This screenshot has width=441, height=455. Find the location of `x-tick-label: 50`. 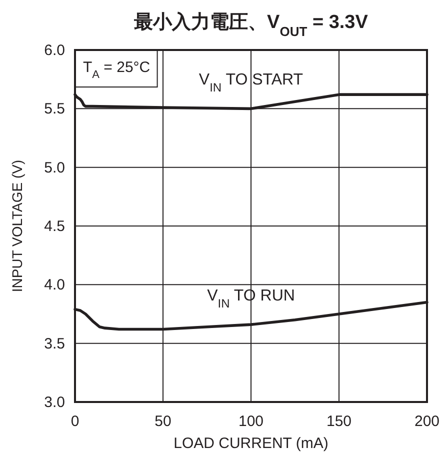

x-tick-label: 50 is located at coordinates (163, 421).